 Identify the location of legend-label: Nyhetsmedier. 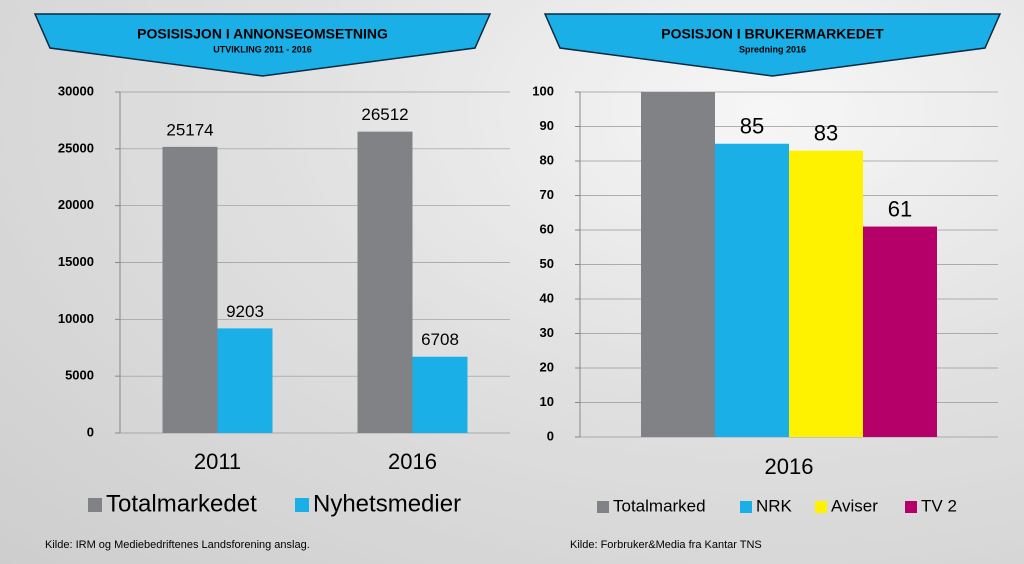
(387, 503).